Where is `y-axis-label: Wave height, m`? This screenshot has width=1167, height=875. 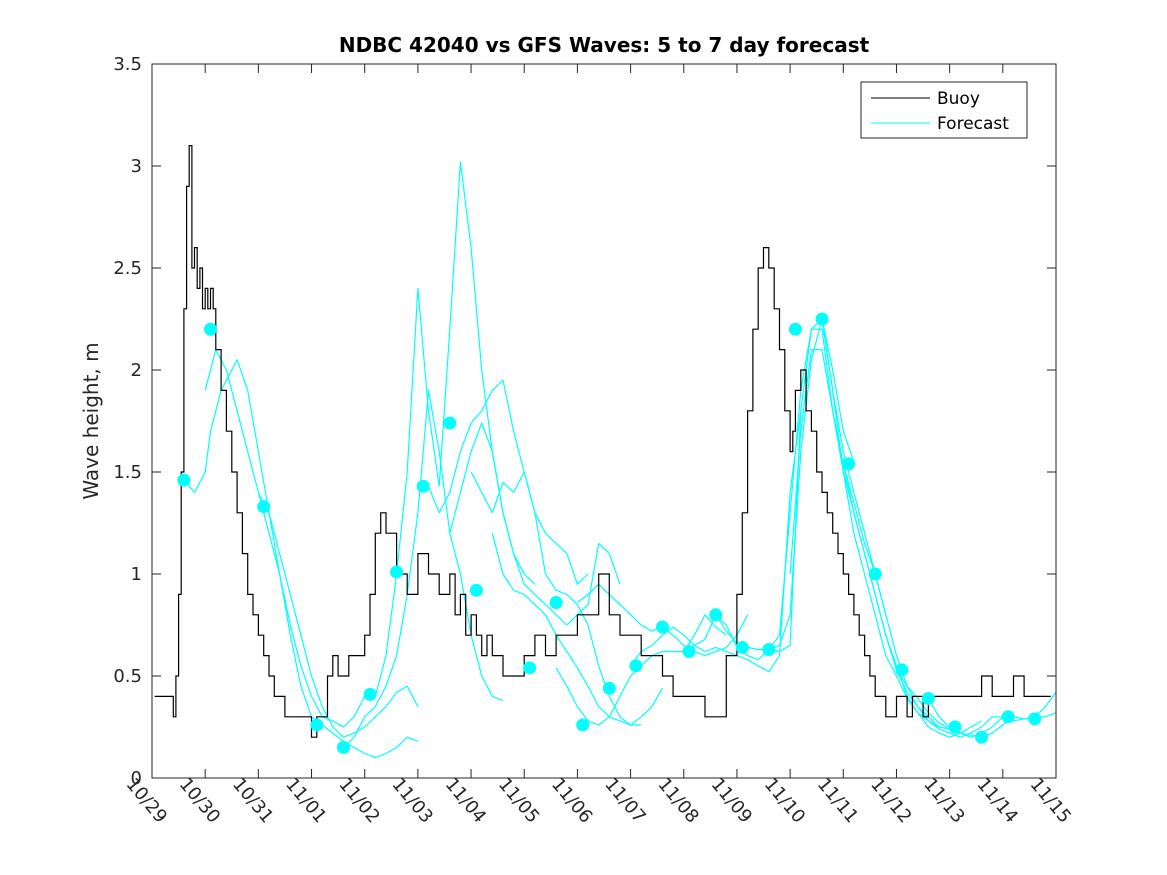
y-axis-label: Wave height, m is located at coordinates (91, 420).